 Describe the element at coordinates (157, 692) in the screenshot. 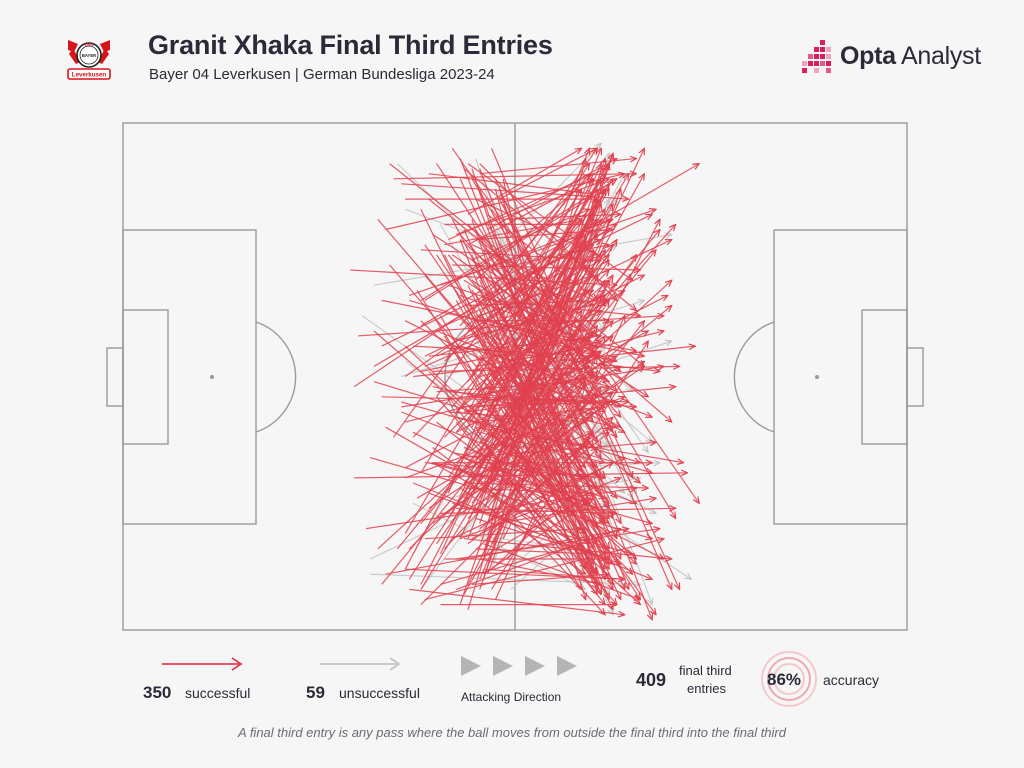

I see `successful-count: 350` at that location.